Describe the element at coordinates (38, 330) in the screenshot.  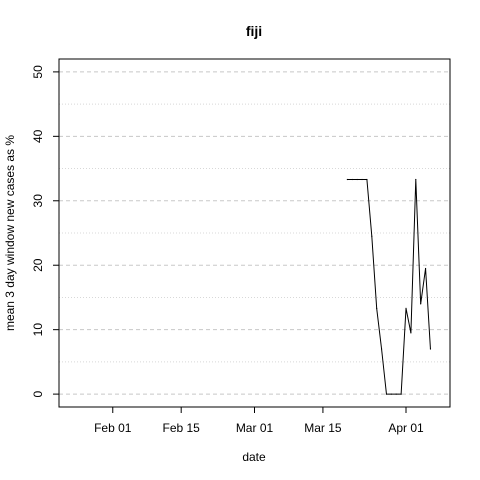
I see `y-tick-label: 10` at that location.